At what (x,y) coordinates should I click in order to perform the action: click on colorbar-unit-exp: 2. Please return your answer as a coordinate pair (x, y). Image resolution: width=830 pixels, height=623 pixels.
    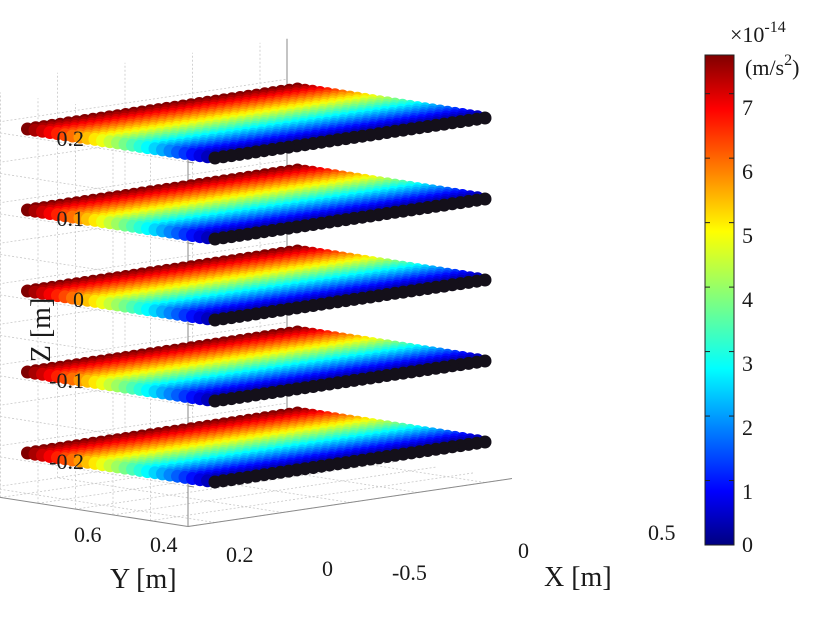
    Looking at the image, I should click on (788, 60).